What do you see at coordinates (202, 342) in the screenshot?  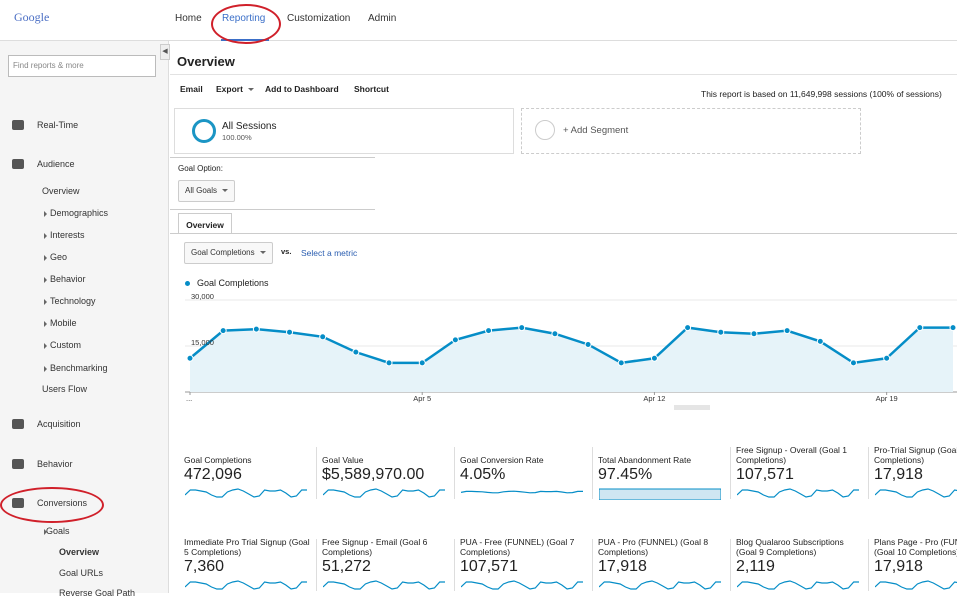 I see `y-tick-label: 15,000` at bounding box center [202, 342].